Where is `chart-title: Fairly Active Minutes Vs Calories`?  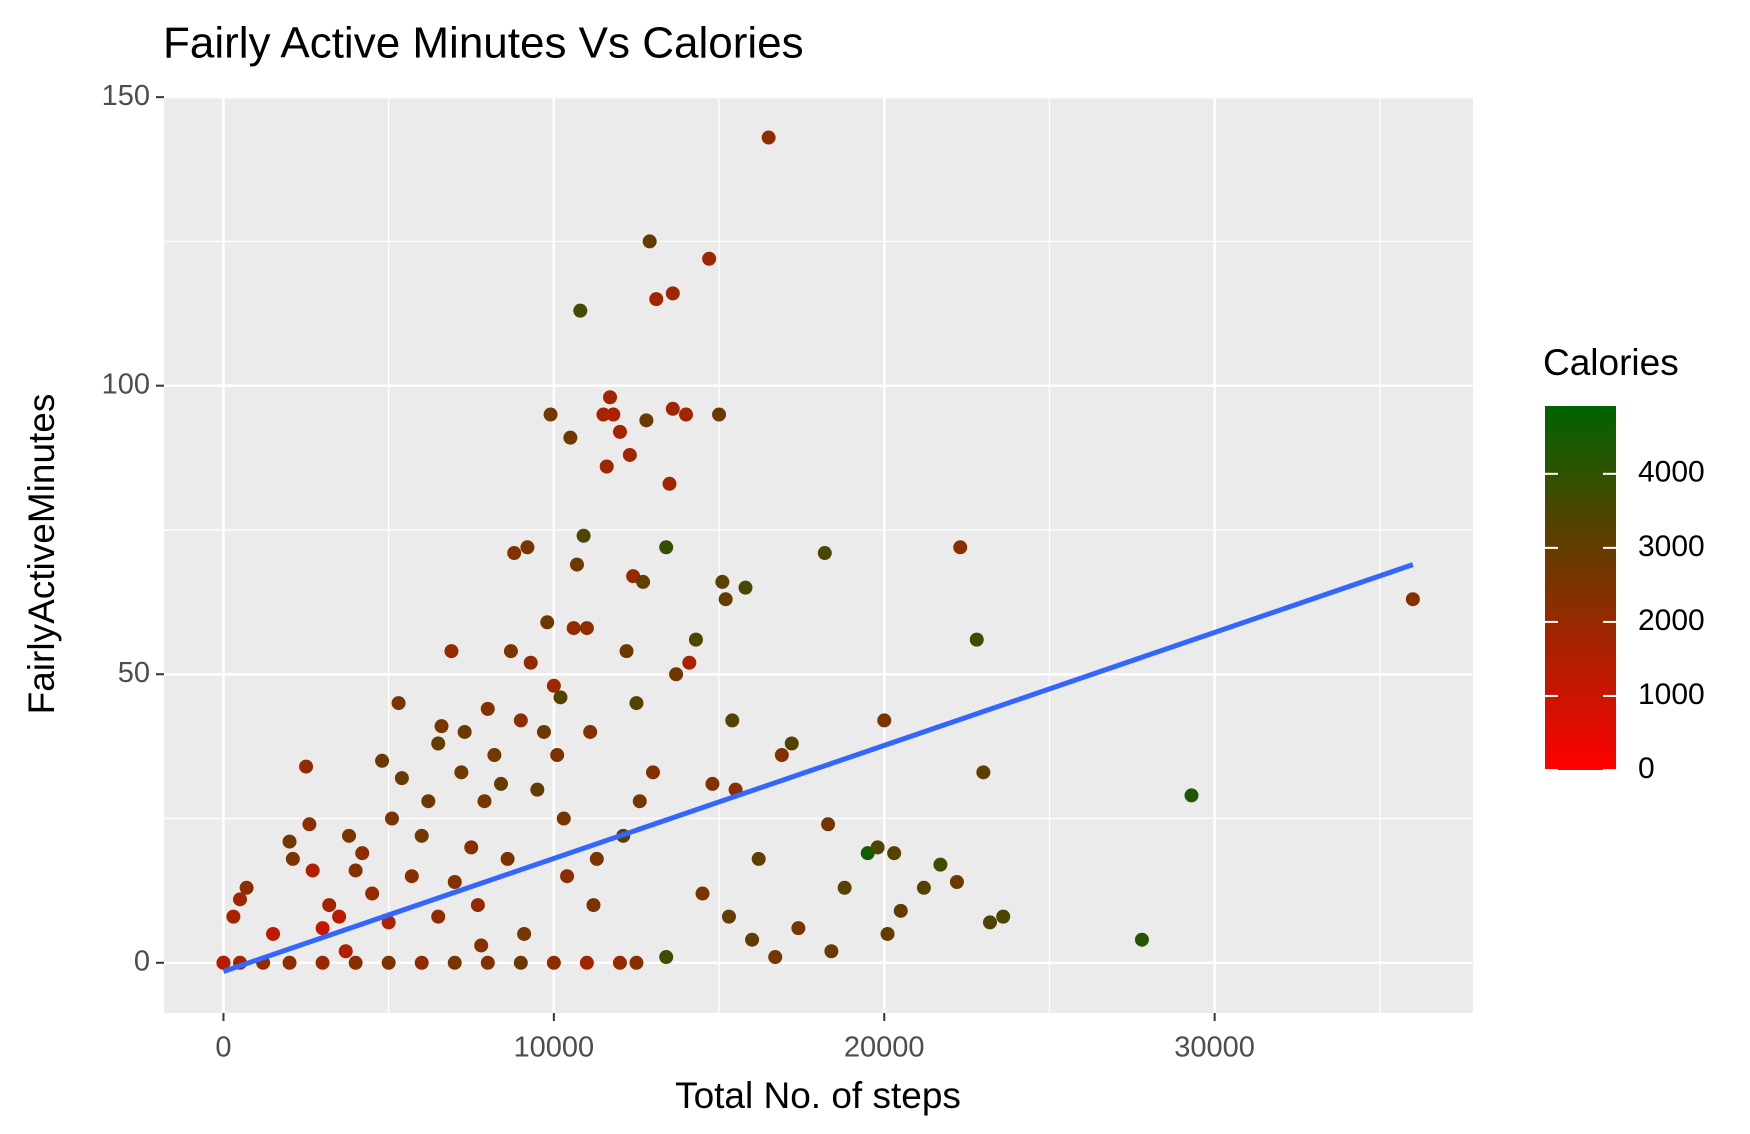 chart-title: Fairly Active Minutes Vs Calories is located at coordinates (483, 43).